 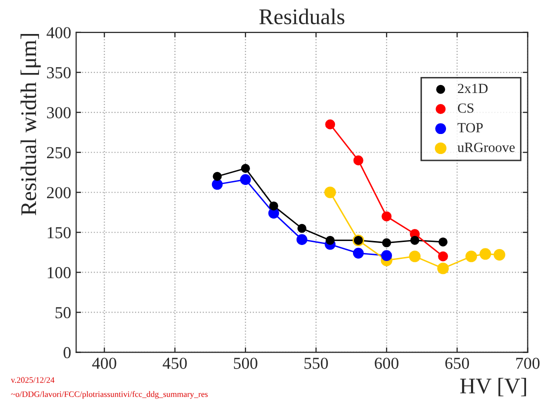 I want to click on x-tick-label: 700, so click(x=528, y=363).